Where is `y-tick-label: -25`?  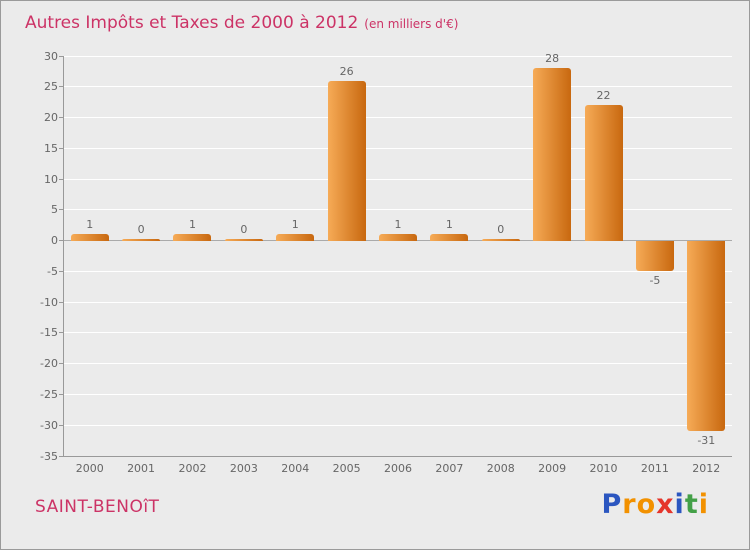
y-tick-label: -25 is located at coordinates (49, 394).